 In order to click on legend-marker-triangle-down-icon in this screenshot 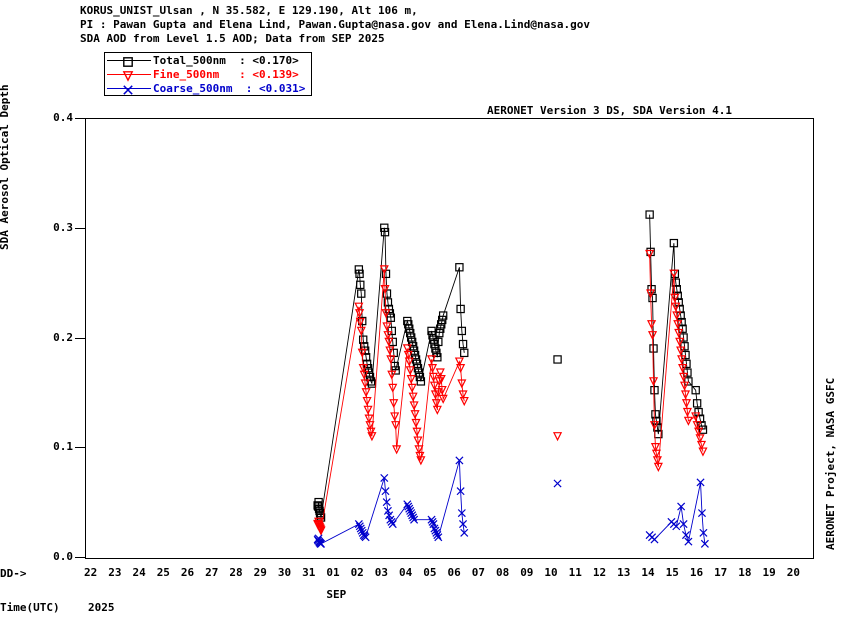, I will do `click(128, 75)`.